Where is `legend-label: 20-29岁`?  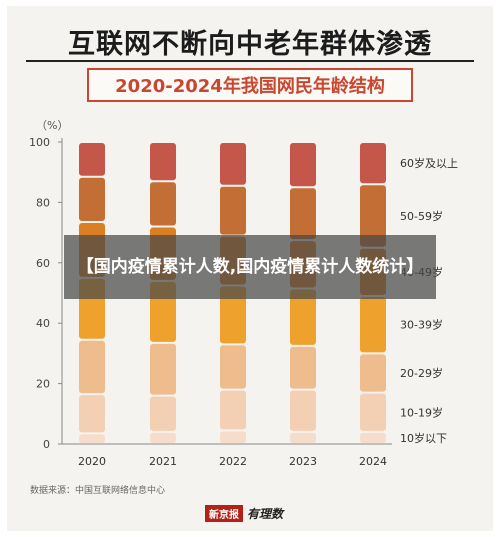 legend-label: 20-29岁 is located at coordinates (421, 373).